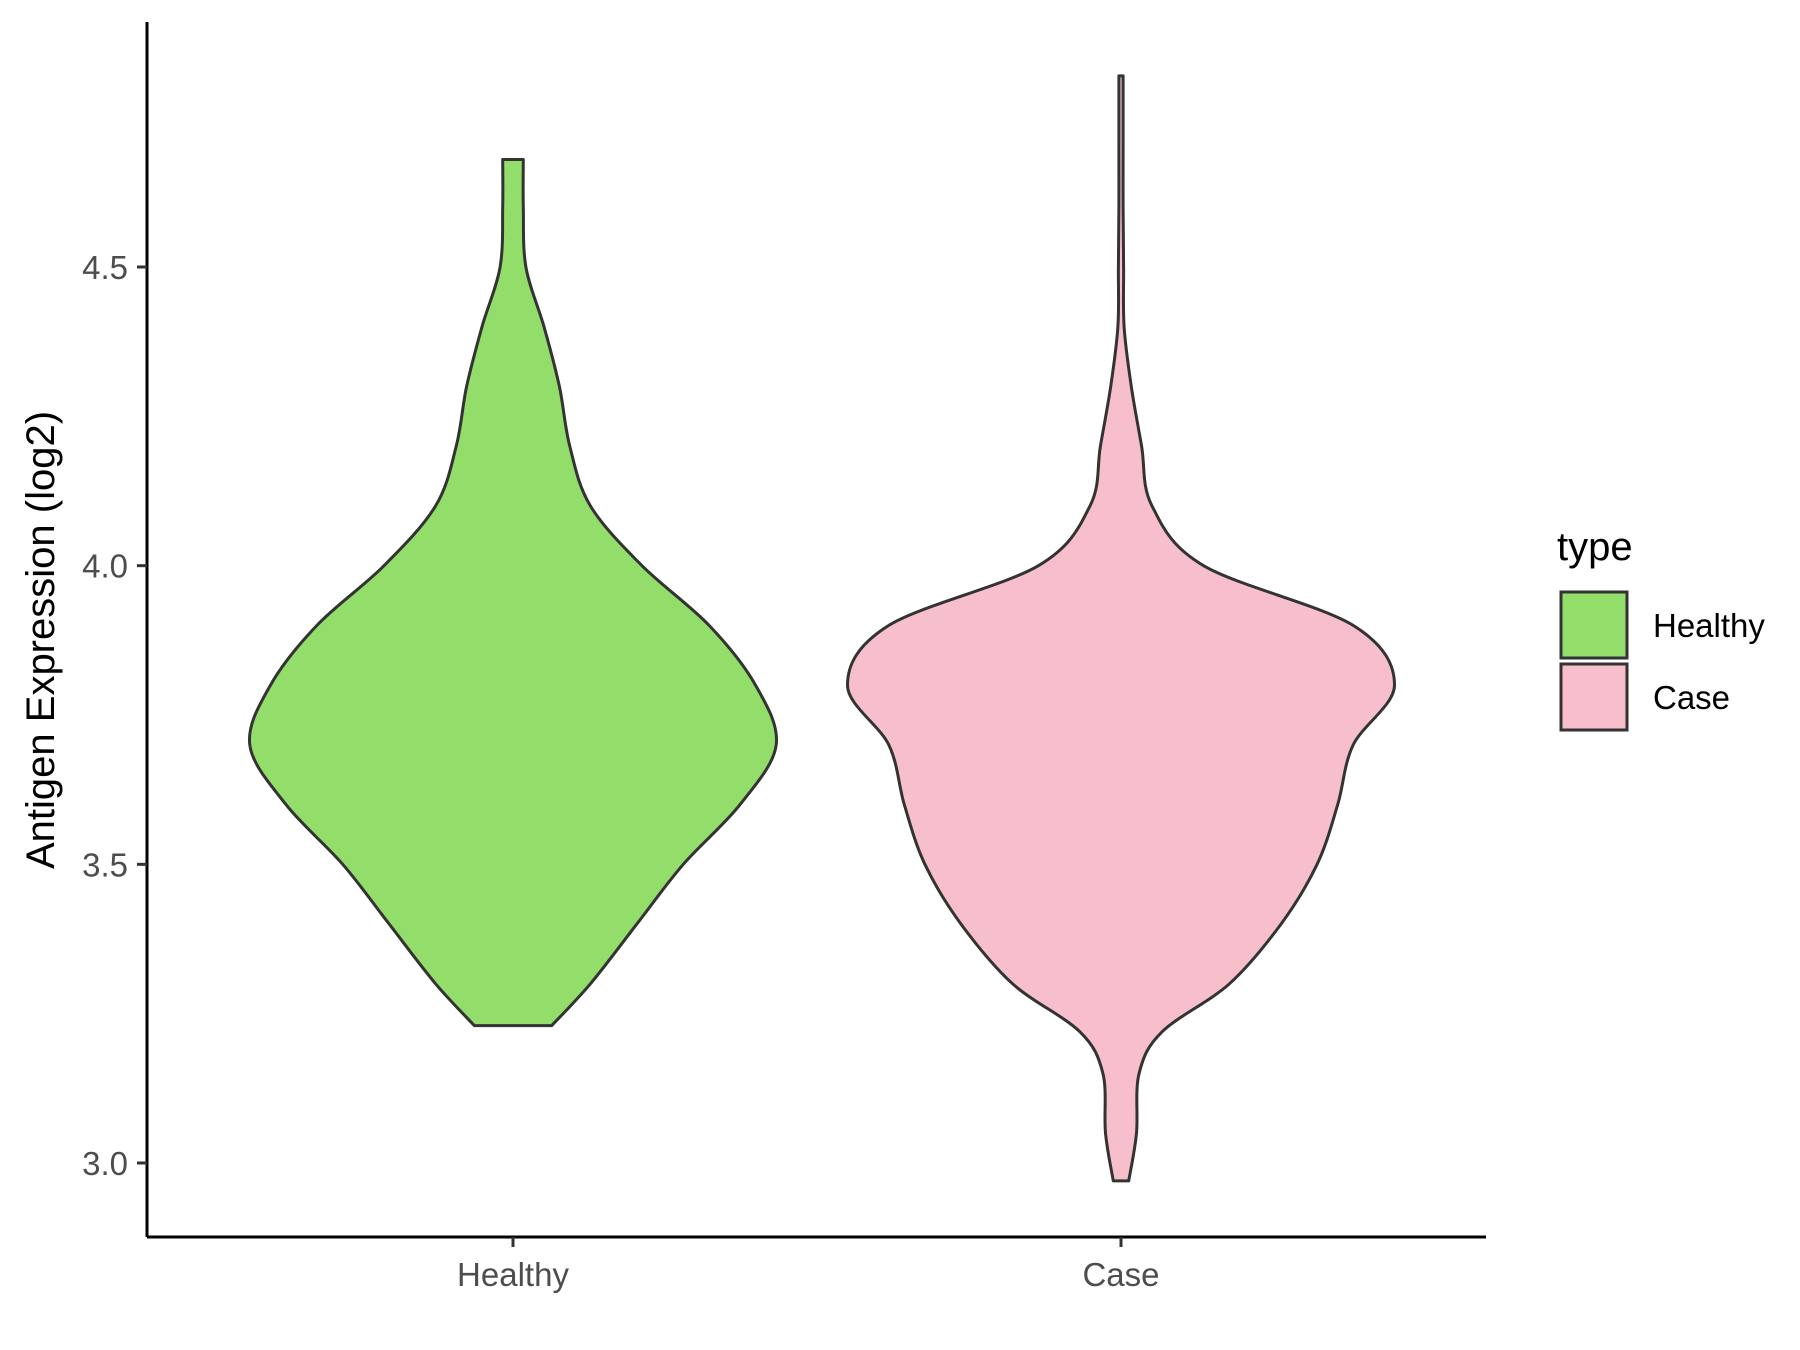 The width and height of the screenshot is (1800, 1350). Describe the element at coordinates (1709, 625) in the screenshot. I see `legend-label-healthy: Healthy` at that location.